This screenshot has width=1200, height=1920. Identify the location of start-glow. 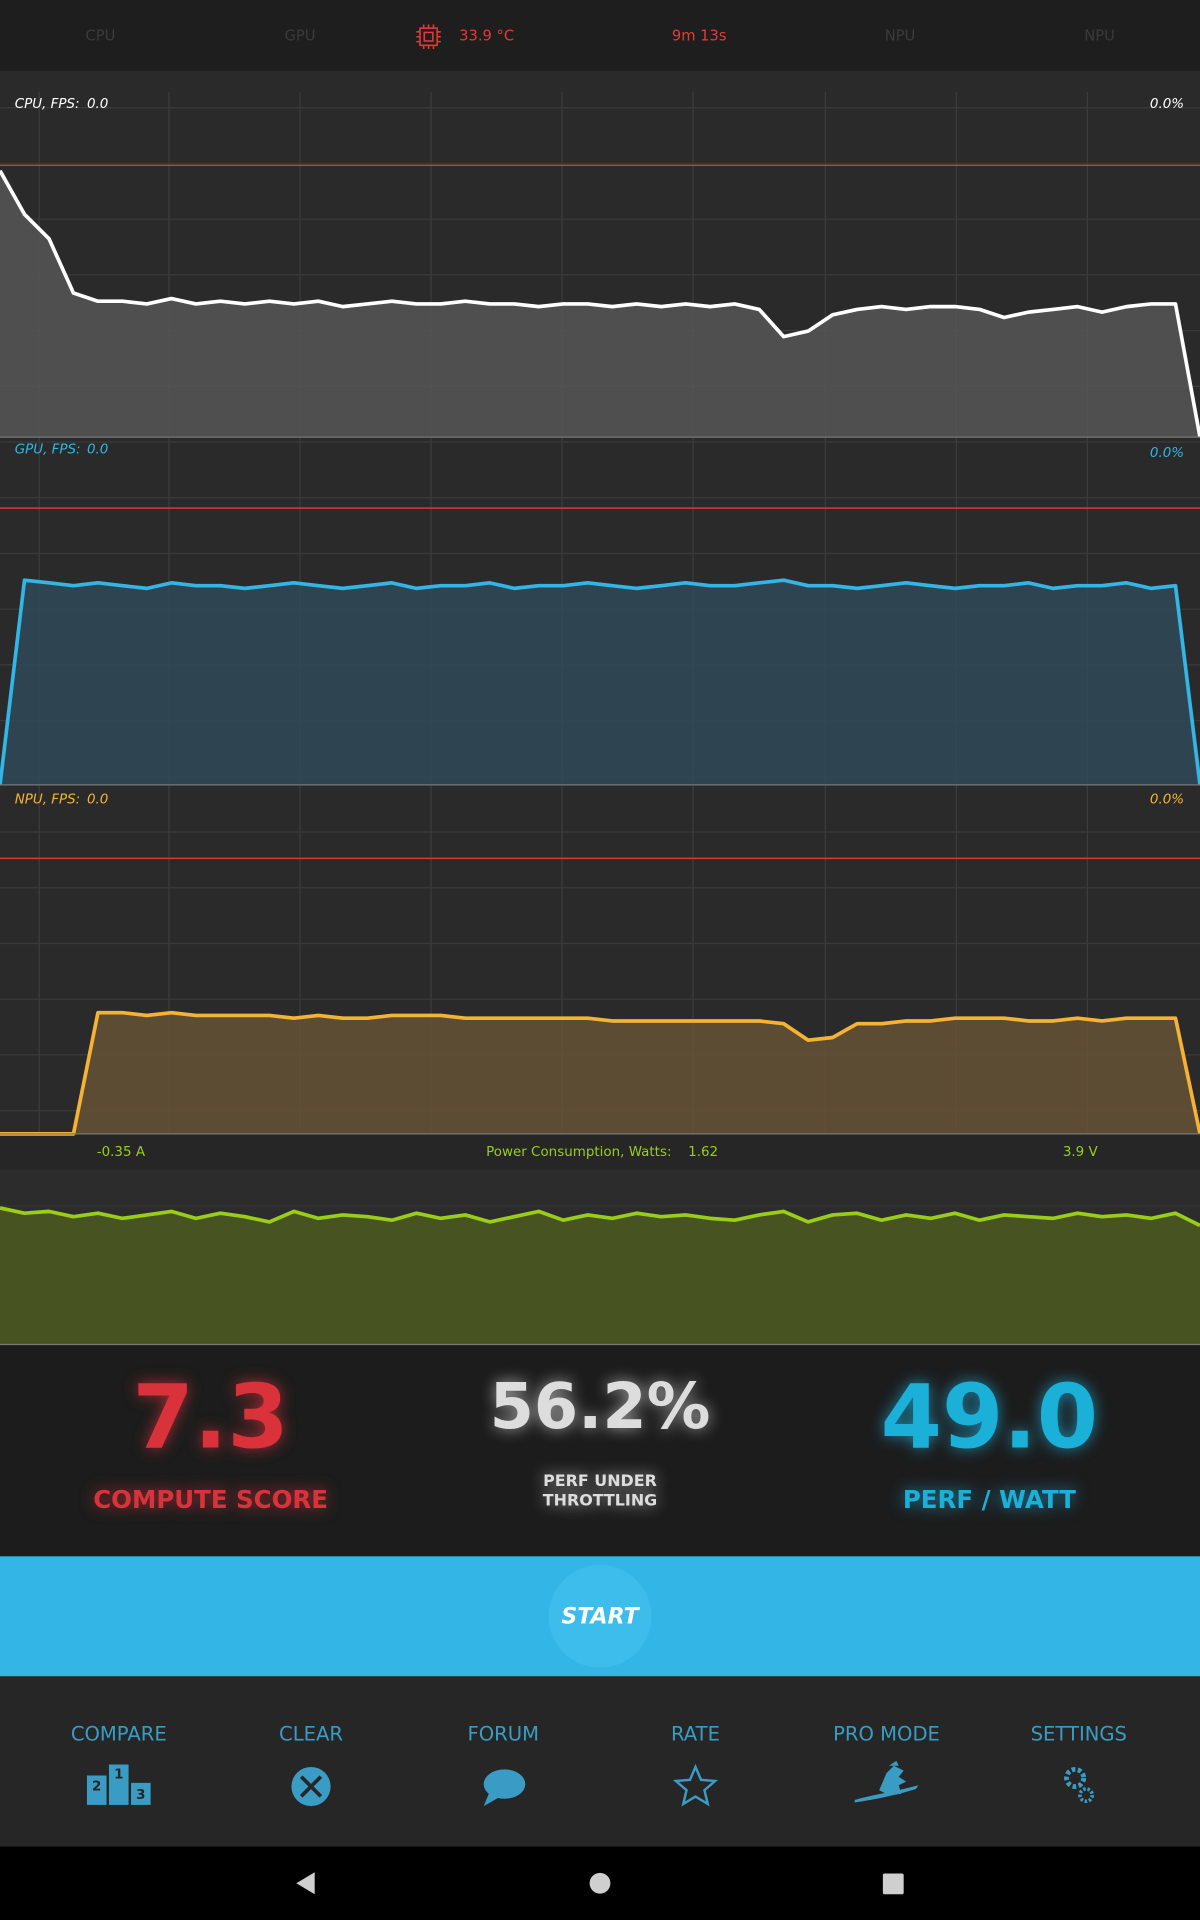
(600, 1616).